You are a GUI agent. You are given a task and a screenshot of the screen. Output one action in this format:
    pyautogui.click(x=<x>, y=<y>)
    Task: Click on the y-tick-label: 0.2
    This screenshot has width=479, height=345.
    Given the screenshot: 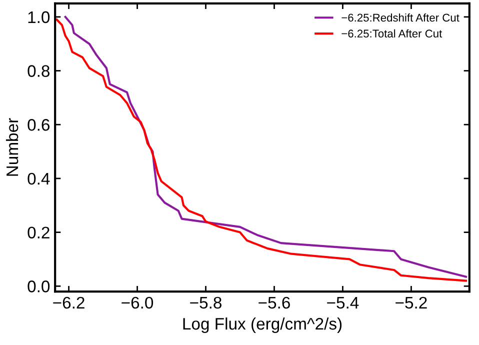 What is the action you would take?
    pyautogui.click(x=39, y=232)
    